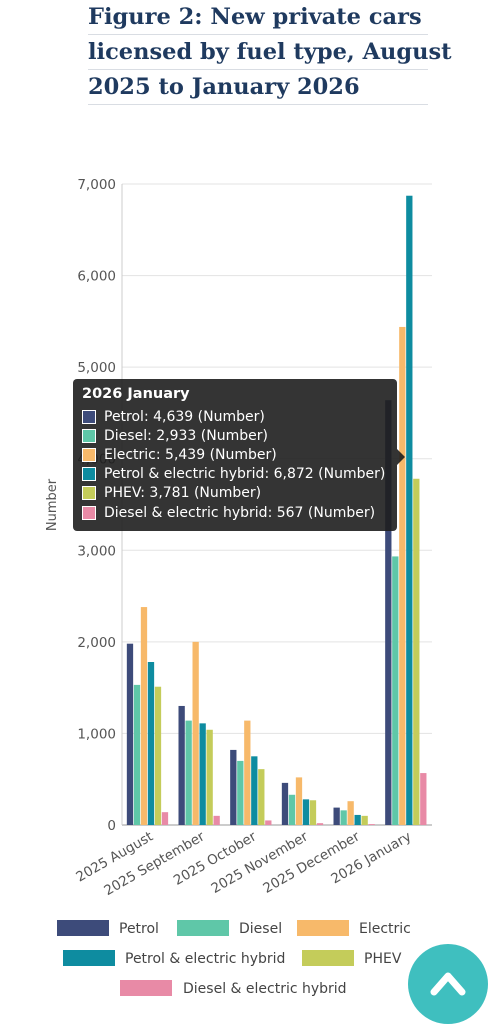 This screenshot has width=492, height=1024. What do you see at coordinates (139, 929) in the screenshot?
I see `legend-label: Petrol` at bounding box center [139, 929].